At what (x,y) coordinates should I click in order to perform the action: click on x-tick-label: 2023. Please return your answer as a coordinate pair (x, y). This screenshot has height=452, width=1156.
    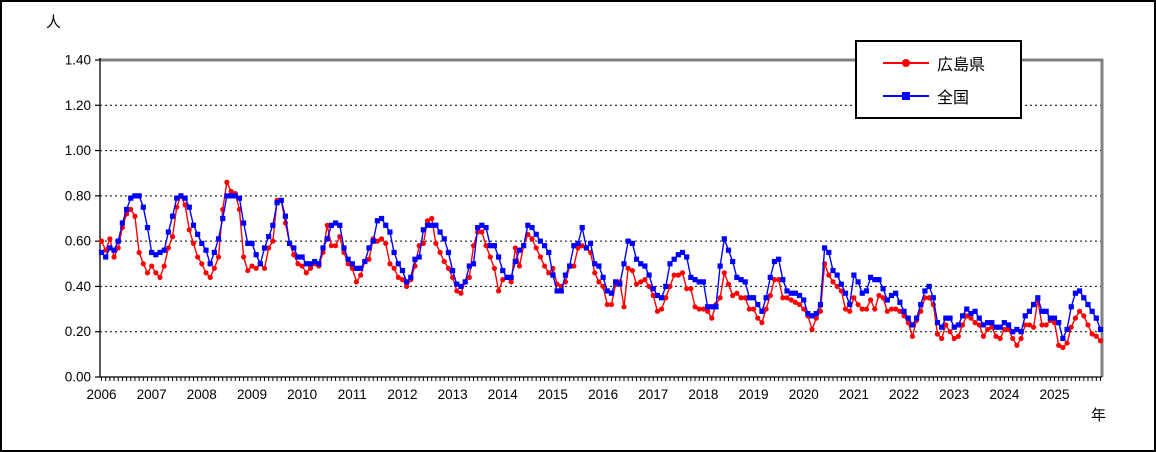
    Looking at the image, I should click on (954, 394).